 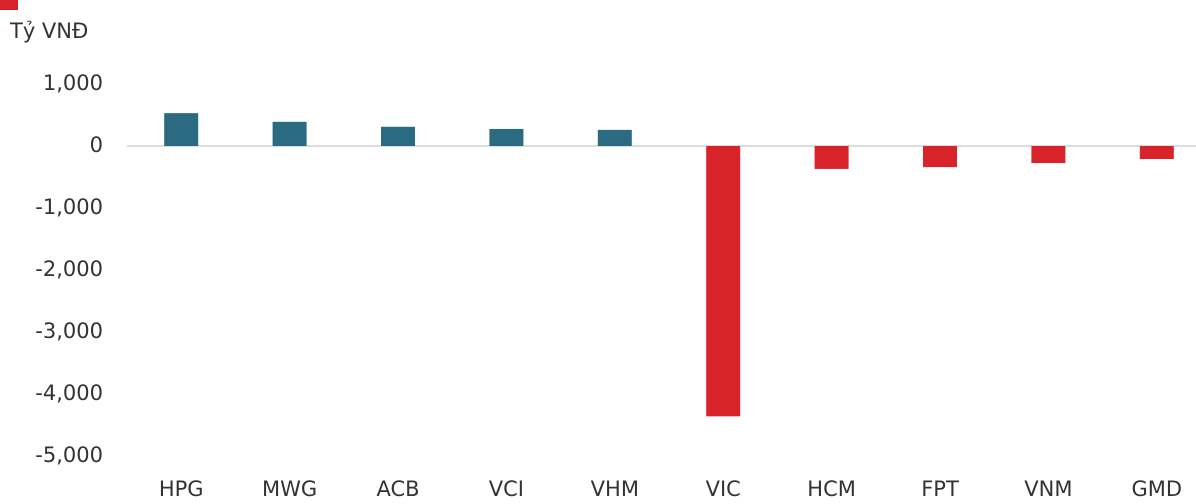 What do you see at coordinates (73, 83) in the screenshot?
I see `y-tick-label: 1,000` at bounding box center [73, 83].